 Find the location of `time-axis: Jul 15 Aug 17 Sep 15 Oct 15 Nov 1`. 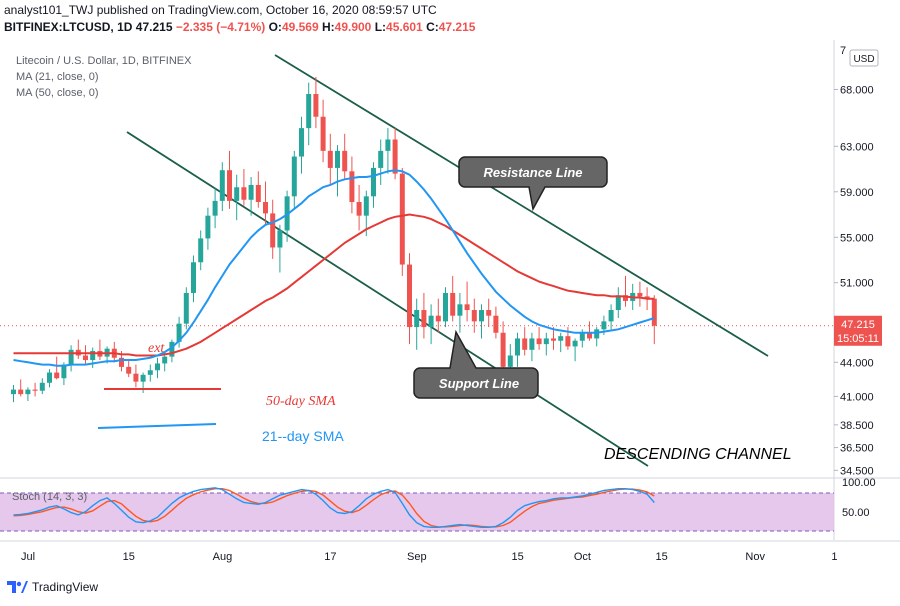

time-axis: Jul 15 Aug 17 Sep 15 Oct 15 Nov 1 is located at coordinates (429, 557).